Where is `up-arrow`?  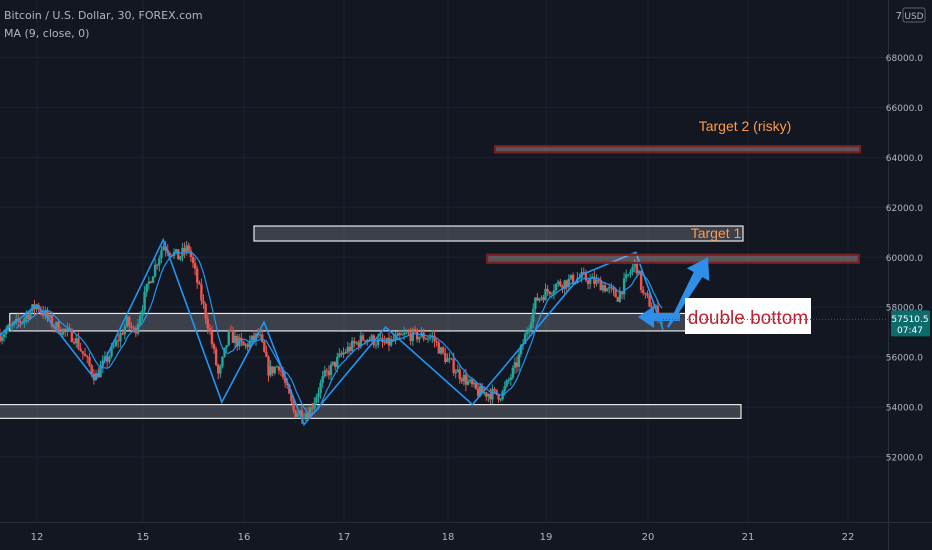
up-arrow is located at coordinates (688, 292).